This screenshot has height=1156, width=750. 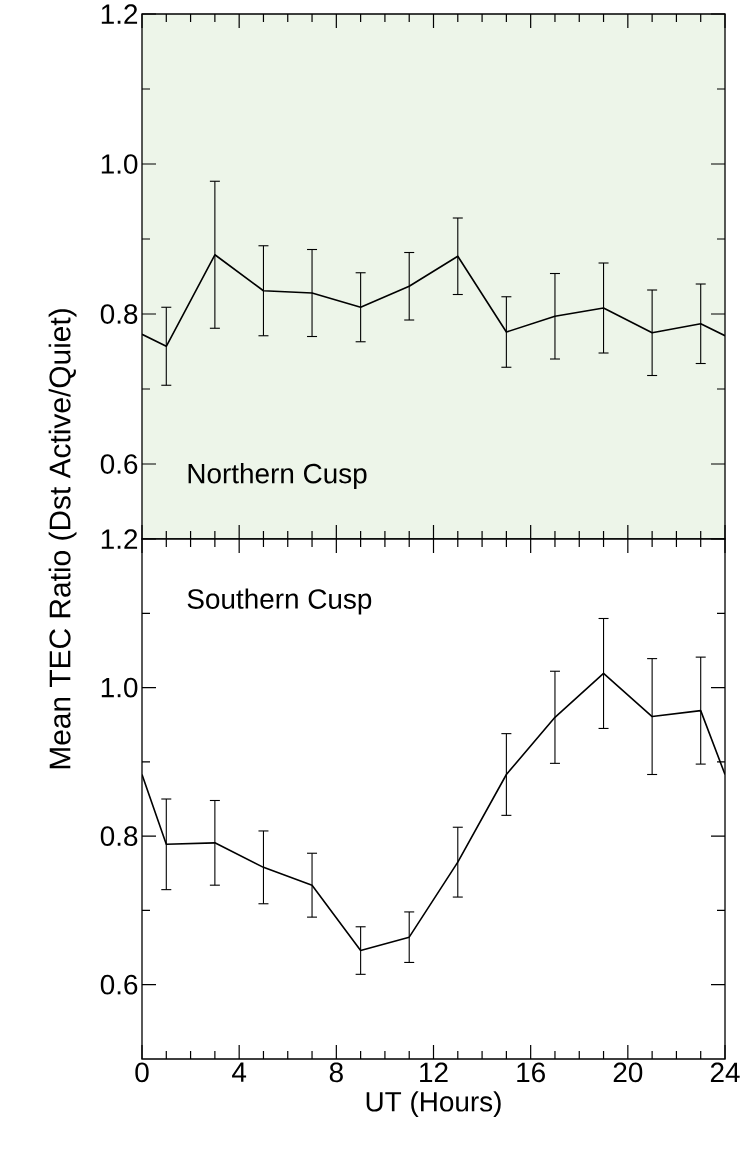 I want to click on x-tick-label: 16, so click(x=531, y=1072).